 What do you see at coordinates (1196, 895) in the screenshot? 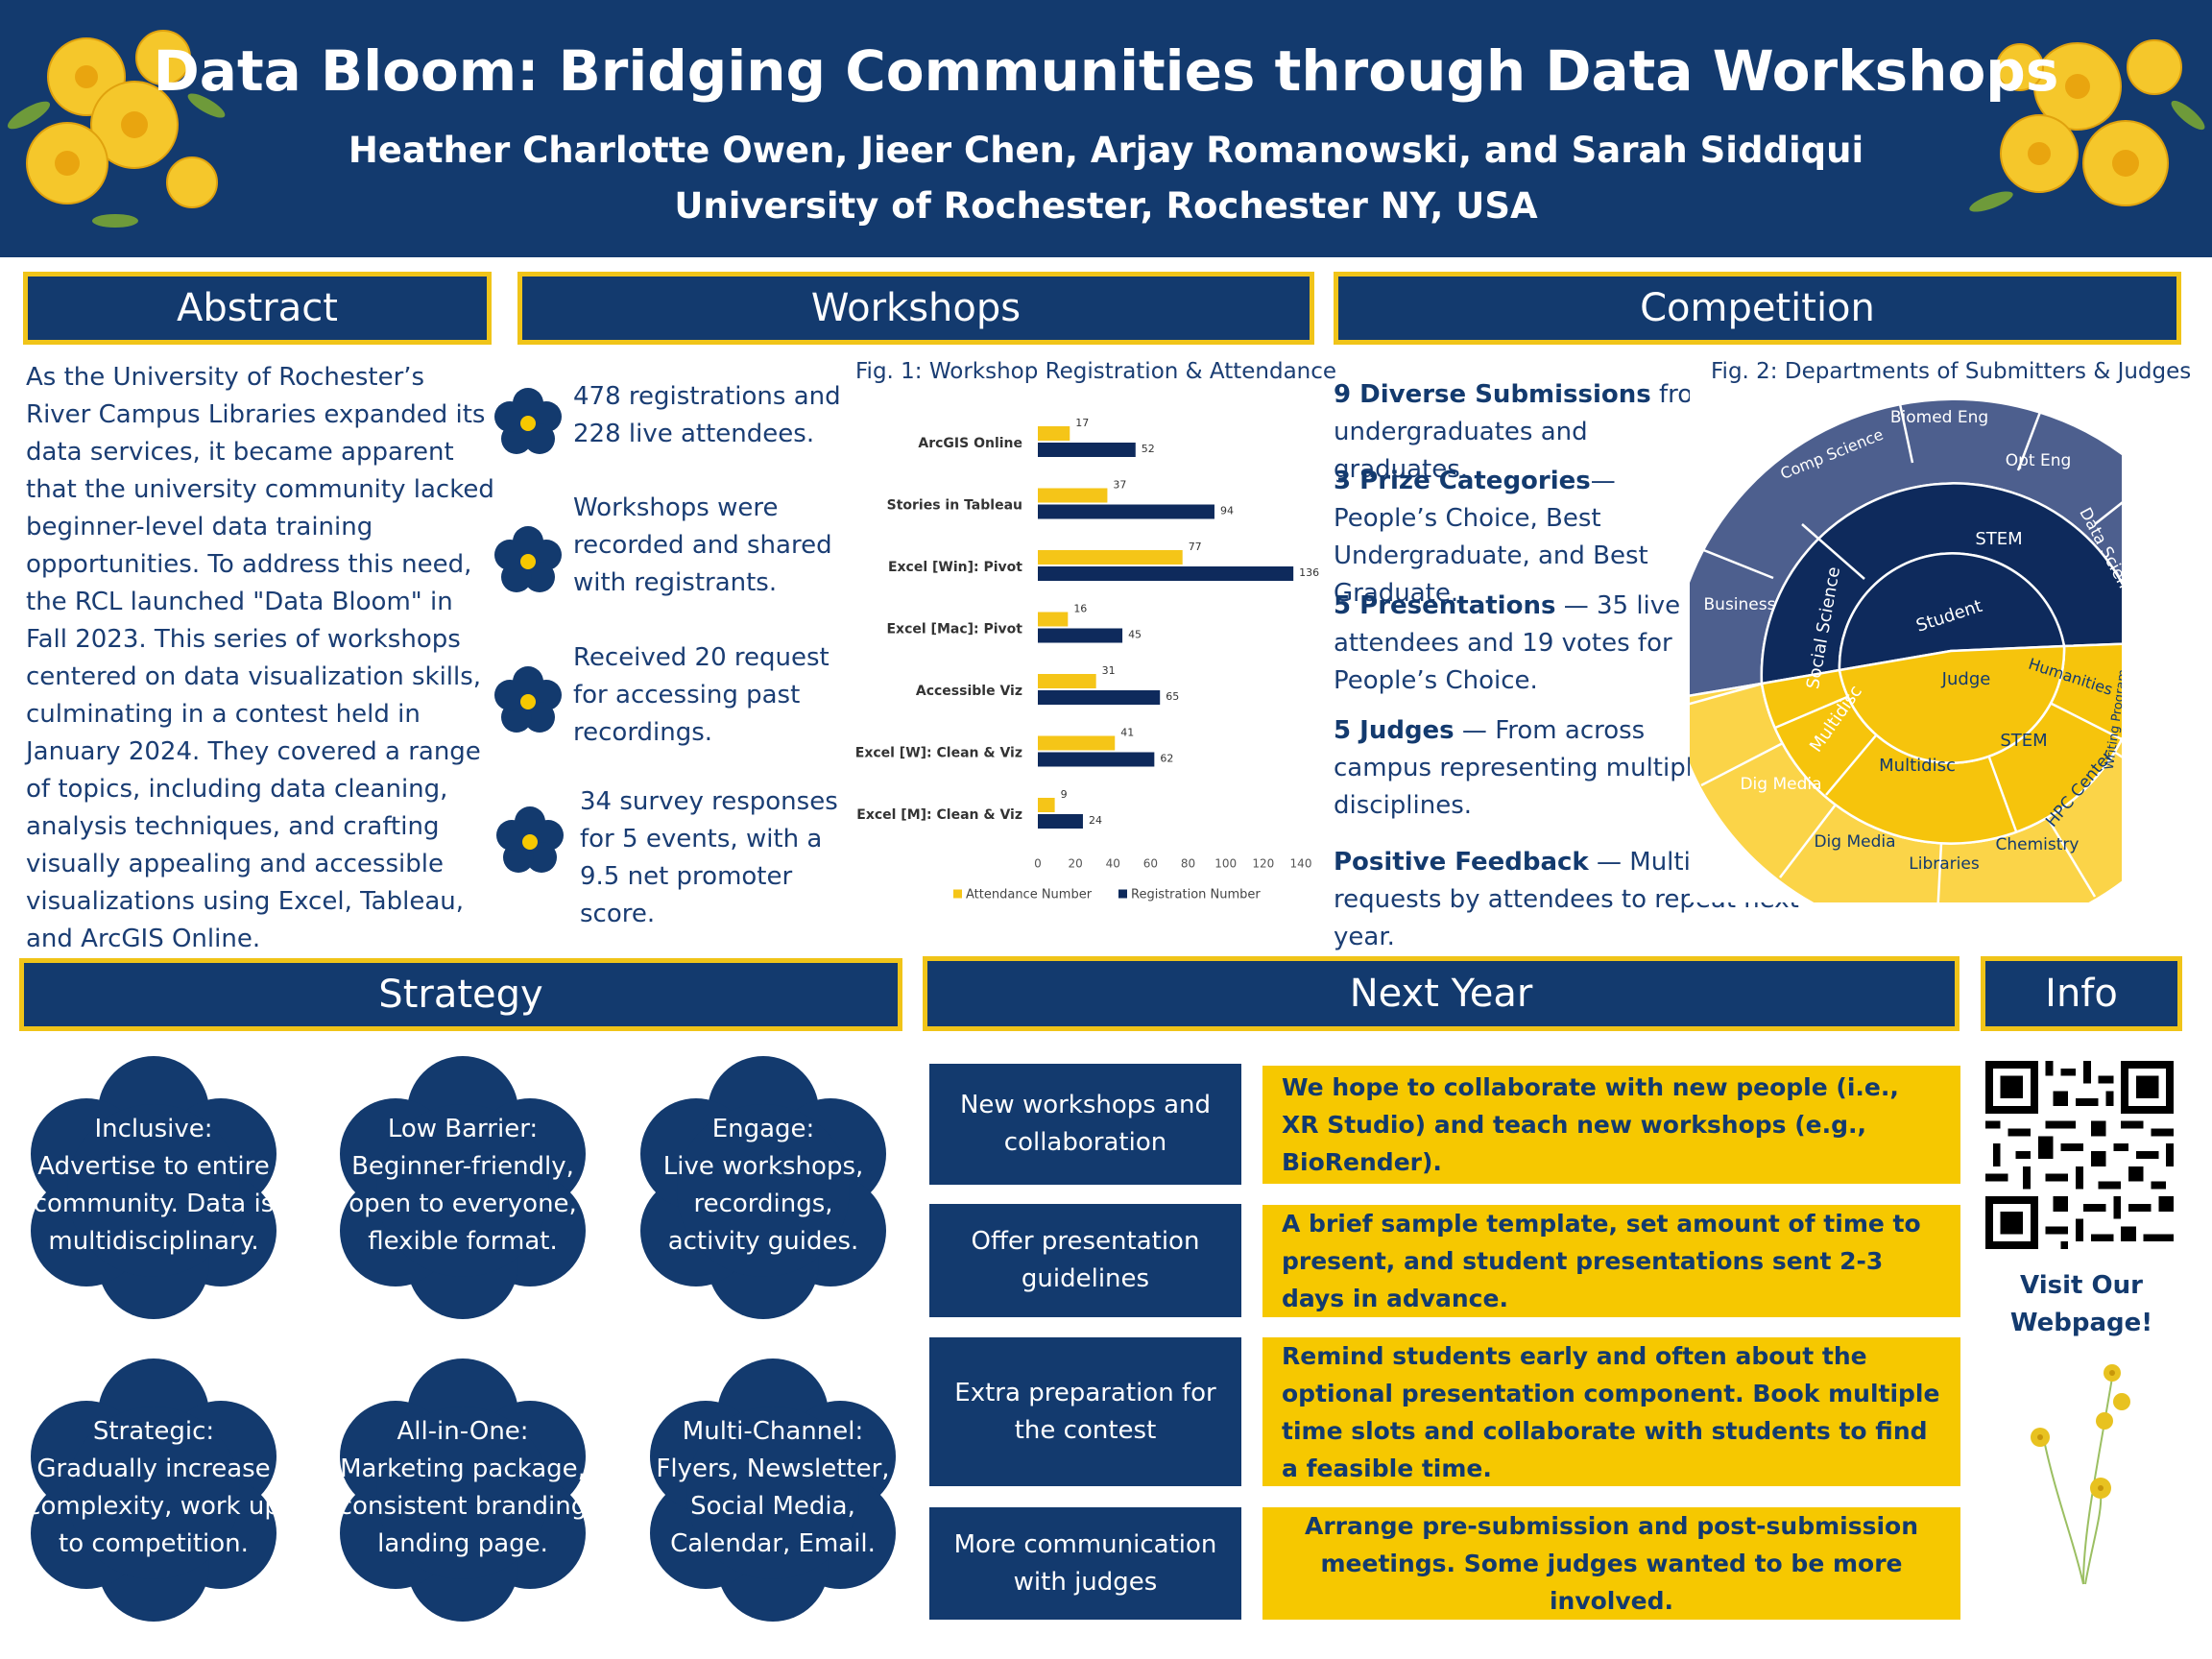
I see `chart-legend-registration: Registration Number` at bounding box center [1196, 895].